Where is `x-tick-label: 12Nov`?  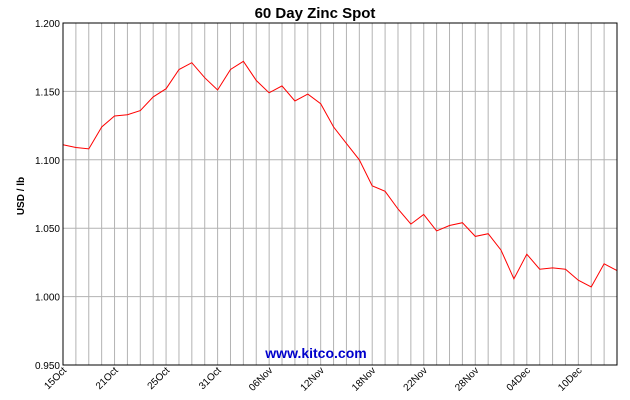
x-tick-label: 12Nov is located at coordinates (313, 379).